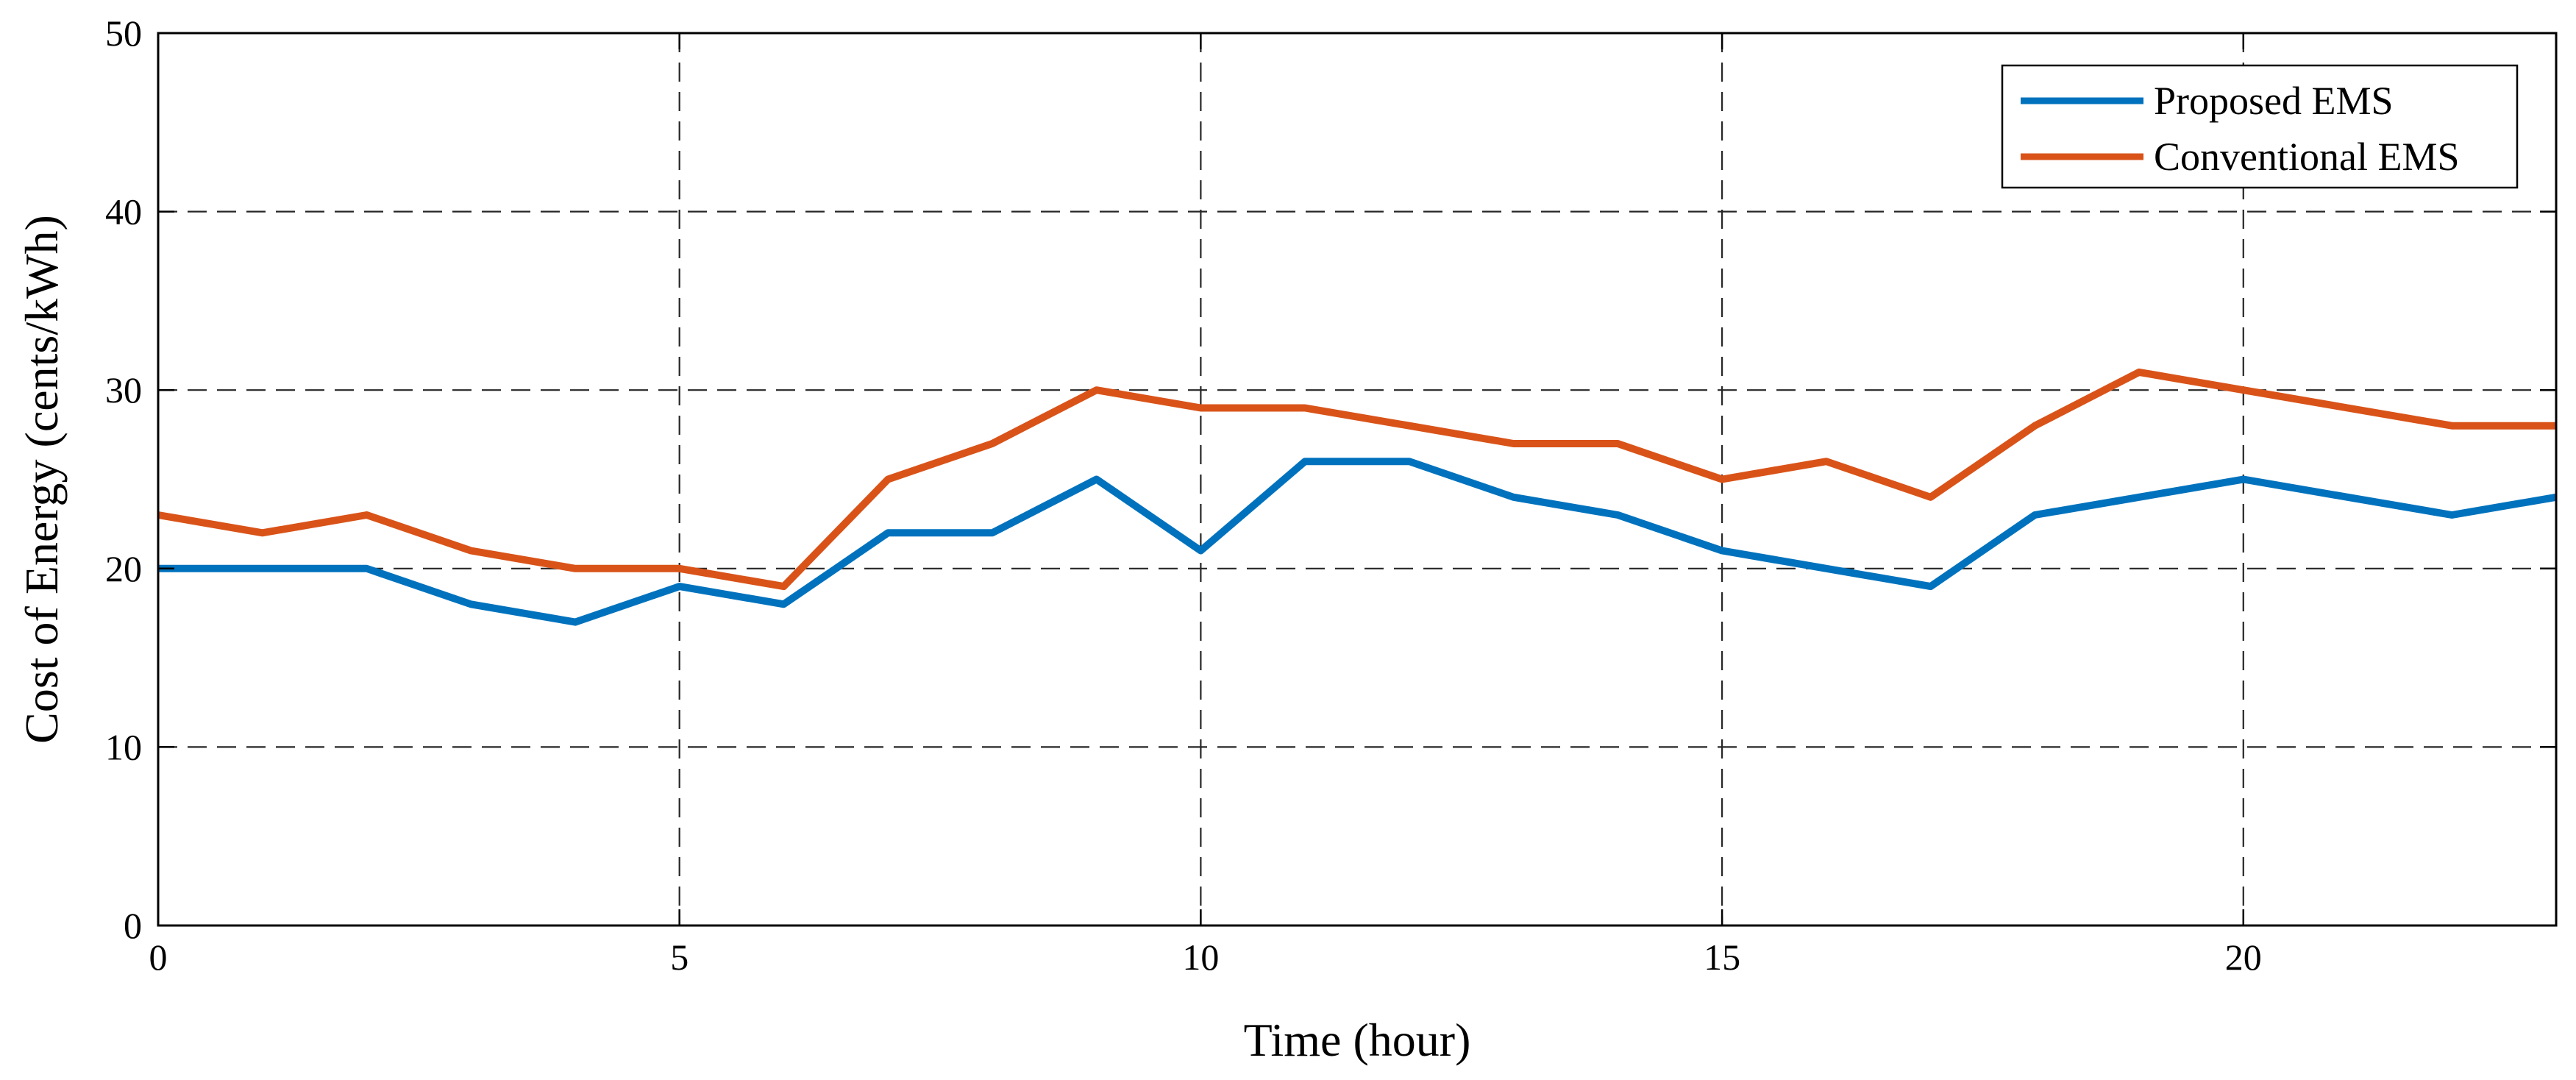 Image resolution: width=2576 pixels, height=1080 pixels. I want to click on y-tick-label: 40, so click(123, 211).